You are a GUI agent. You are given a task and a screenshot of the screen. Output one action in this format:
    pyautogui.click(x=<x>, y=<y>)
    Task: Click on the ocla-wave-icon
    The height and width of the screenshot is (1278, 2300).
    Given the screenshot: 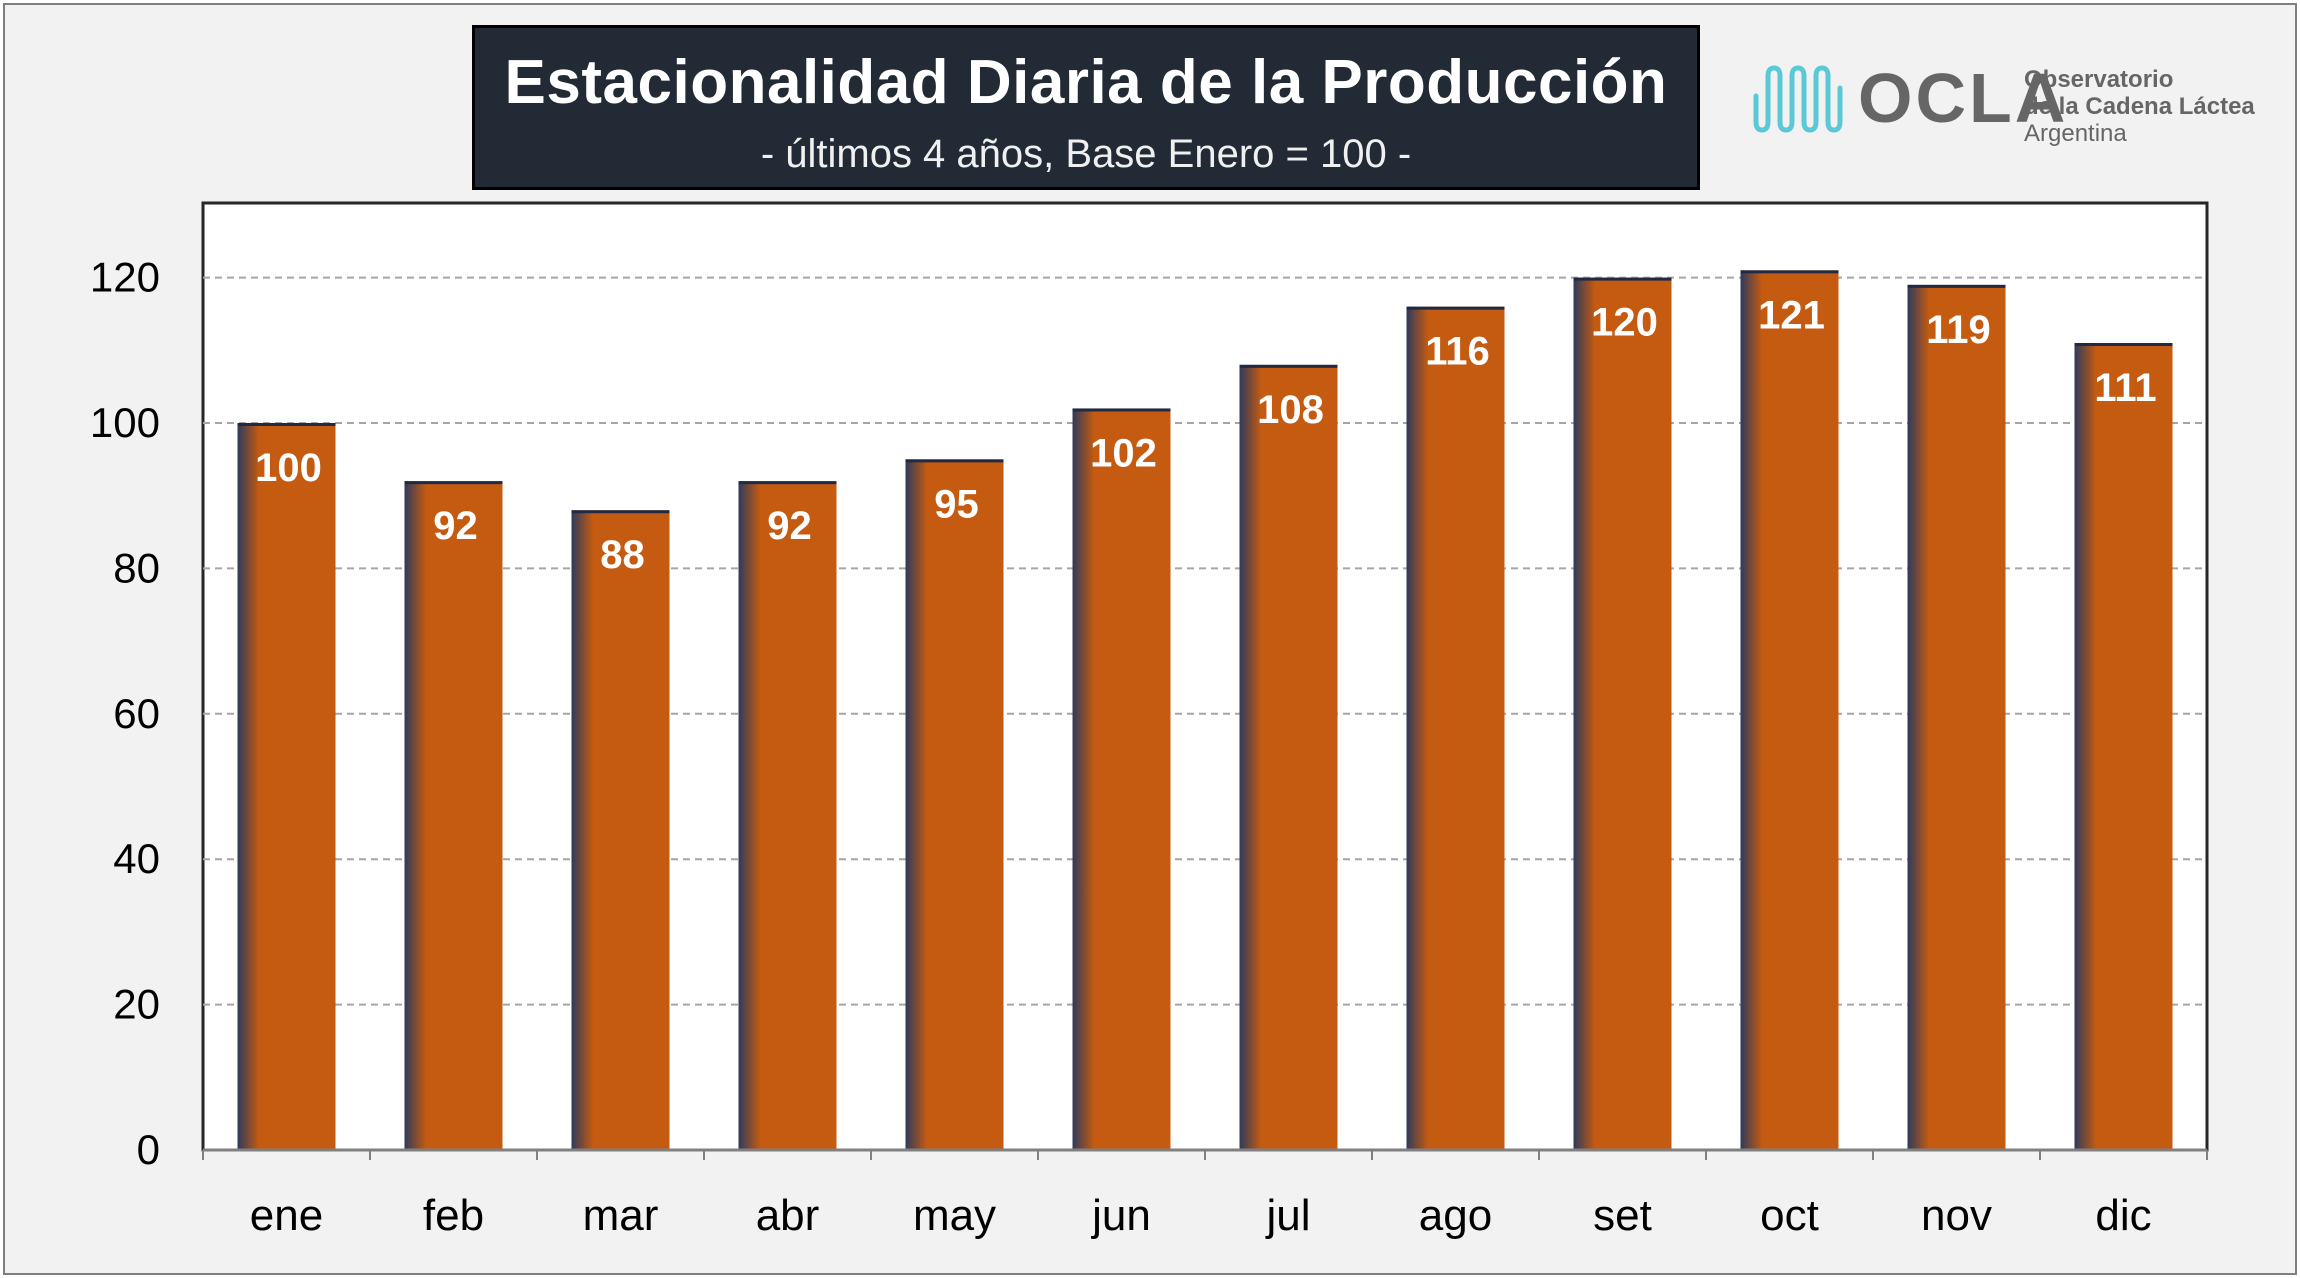 What is the action you would take?
    pyautogui.click(x=1798, y=99)
    